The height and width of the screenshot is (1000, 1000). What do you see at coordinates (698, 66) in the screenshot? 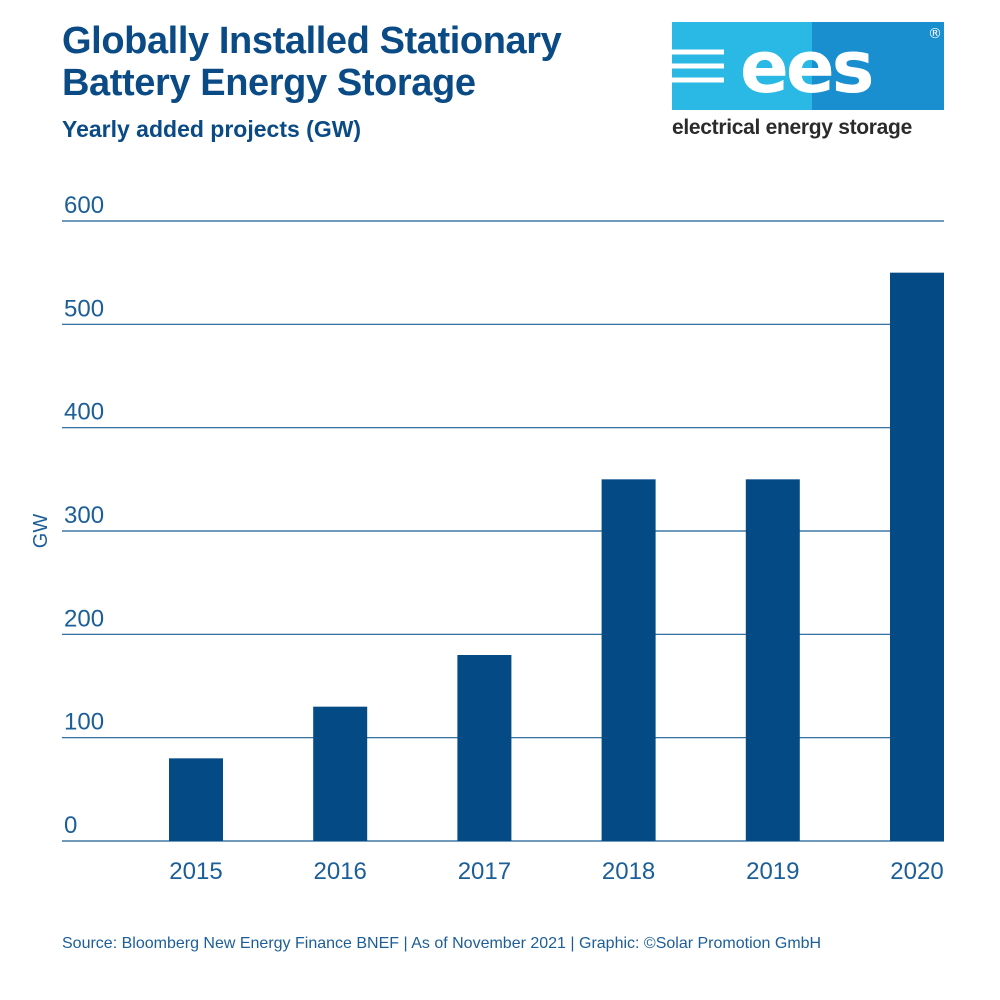
I see `logo-speed-lines-icon` at bounding box center [698, 66].